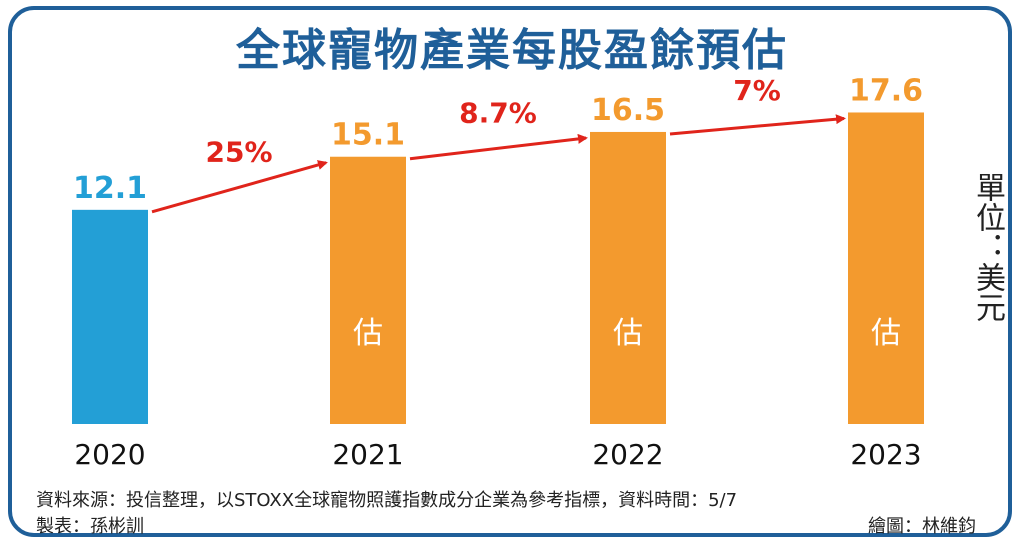 This screenshot has height=547, width=1024. I want to click on estimate-label-2021: 估, so click(368, 333).